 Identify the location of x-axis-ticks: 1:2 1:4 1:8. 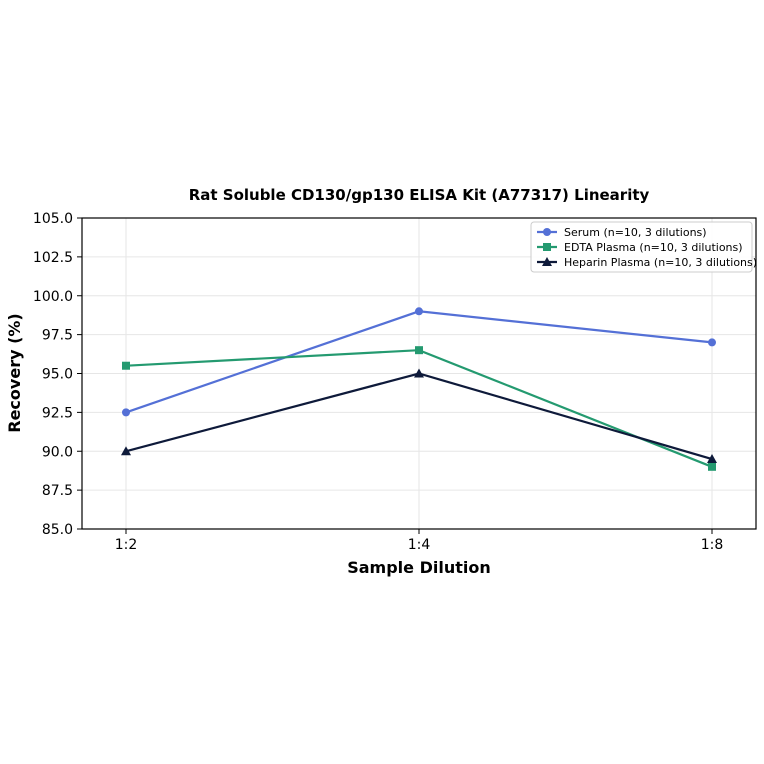
(419, 541).